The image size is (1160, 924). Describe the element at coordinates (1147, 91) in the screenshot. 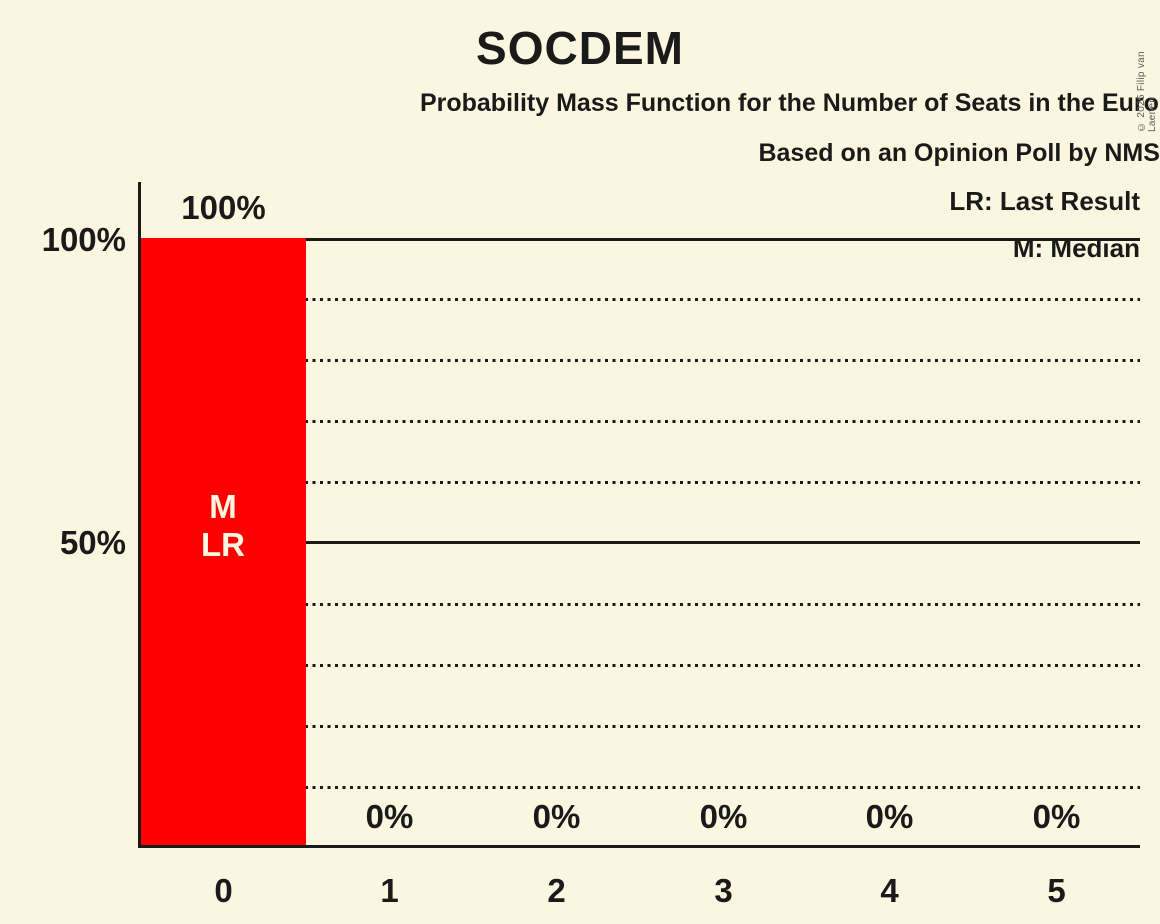

I see `copyright-notice: © 2025 Filip van Laenen` at that location.